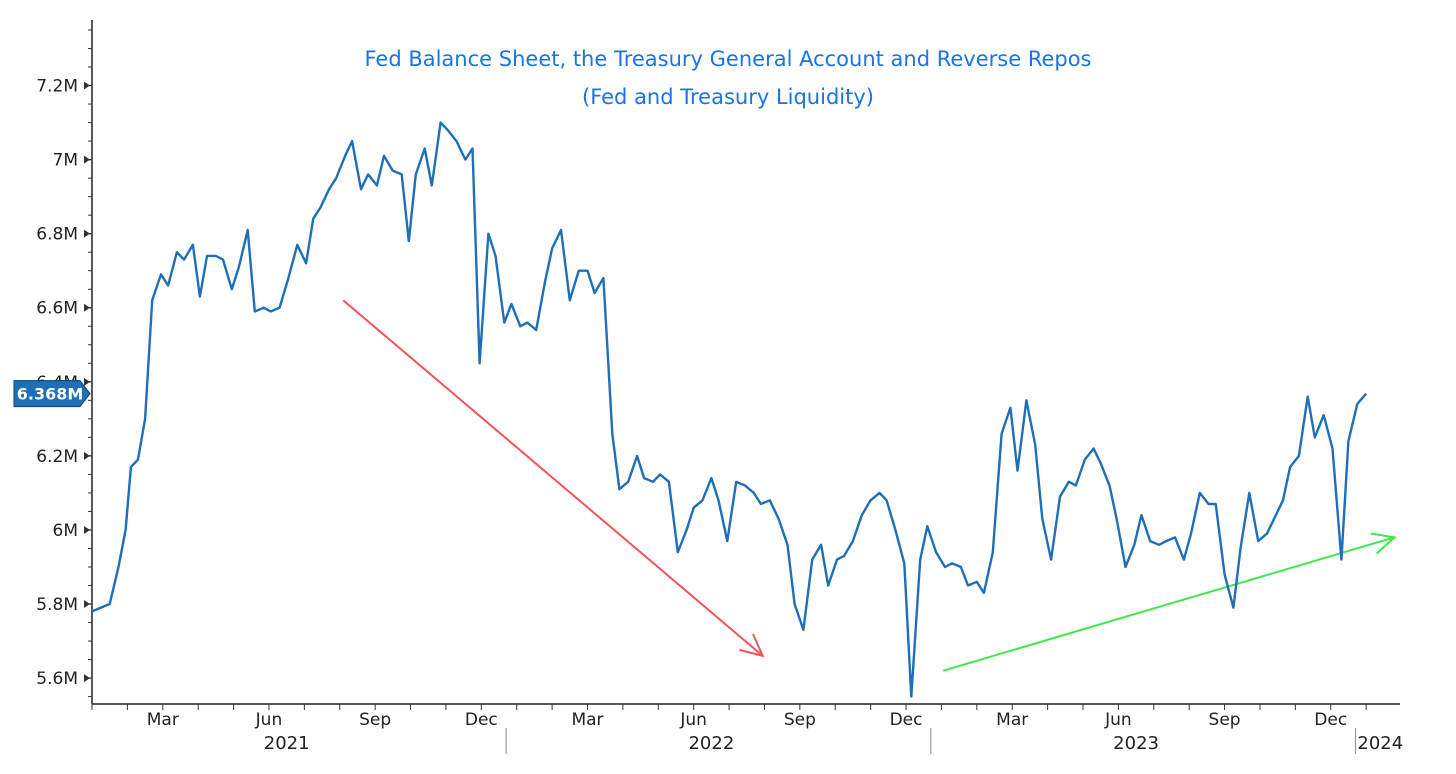 The height and width of the screenshot is (774, 1456). I want to click on y-tick-label: 7M, so click(65, 161).